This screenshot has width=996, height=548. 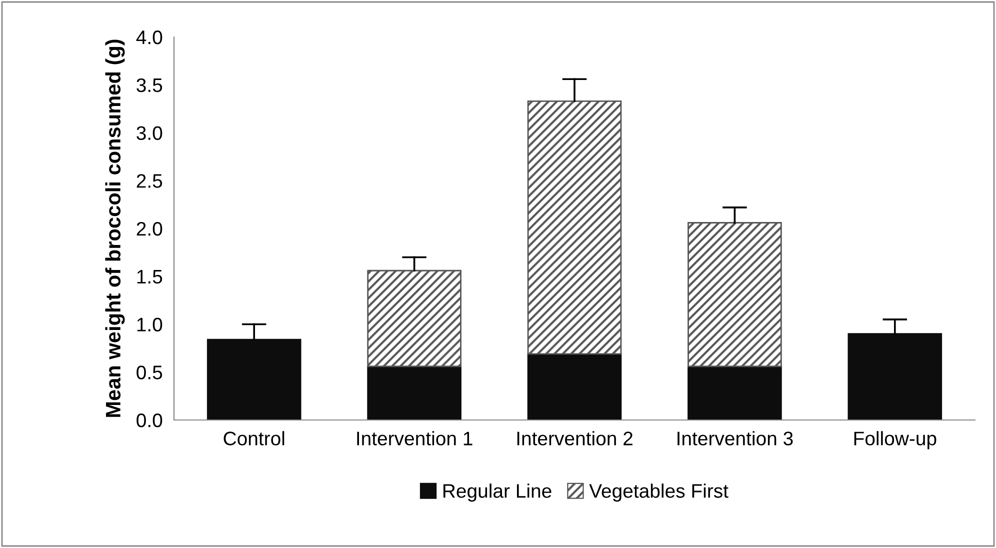 I want to click on x-tick-label: Intervention 2, so click(x=574, y=438).